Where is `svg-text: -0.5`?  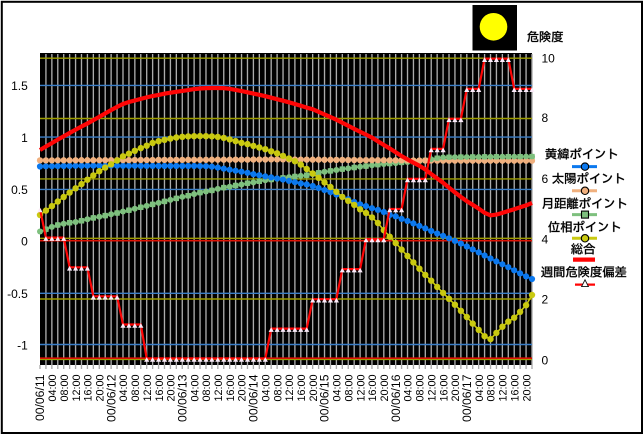
svg-text: -0.5 is located at coordinates (17, 294).